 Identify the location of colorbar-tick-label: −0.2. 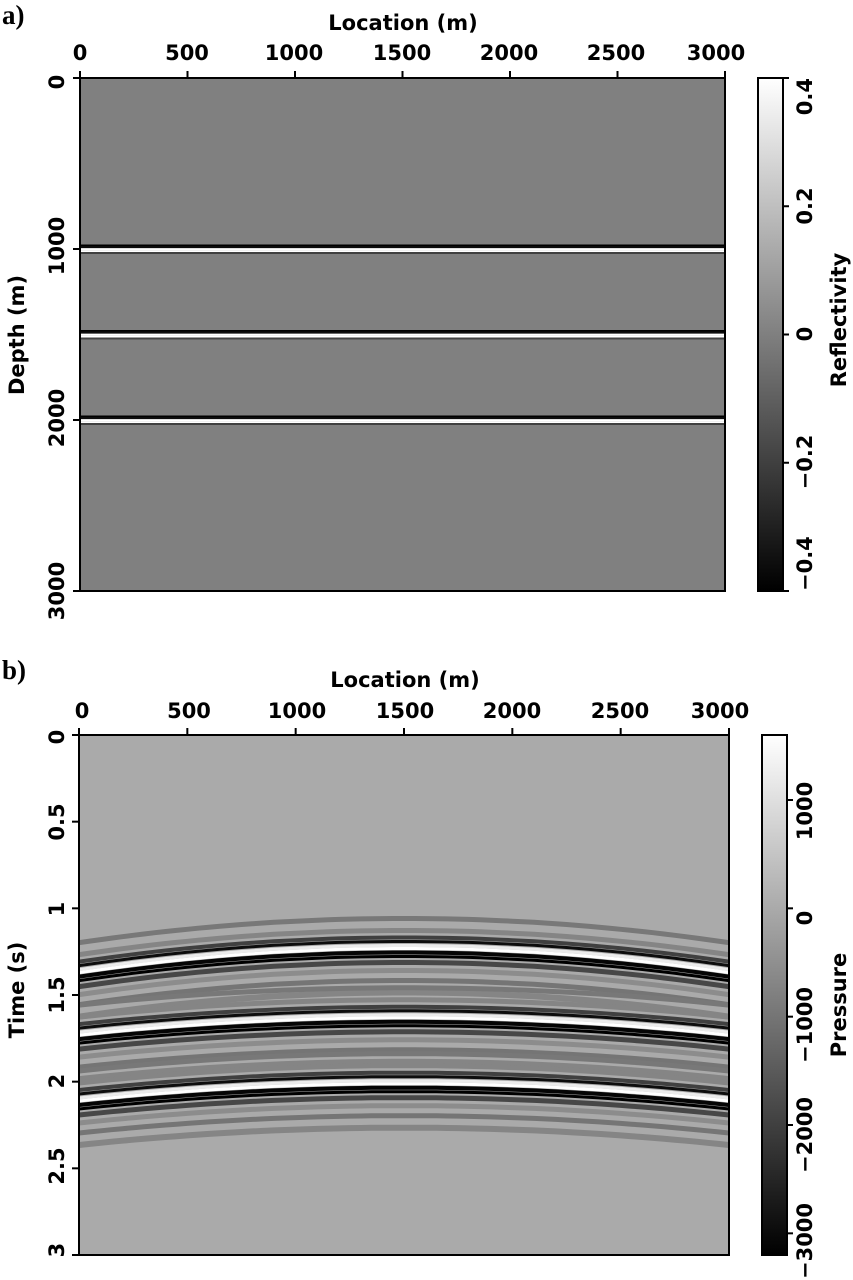
(805, 462).